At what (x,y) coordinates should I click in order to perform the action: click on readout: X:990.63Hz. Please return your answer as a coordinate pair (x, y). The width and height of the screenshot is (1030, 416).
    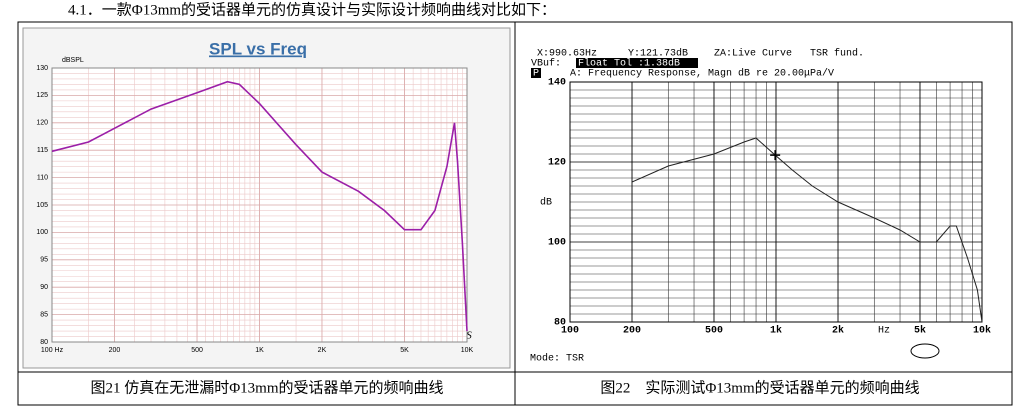
    Looking at the image, I should click on (567, 54).